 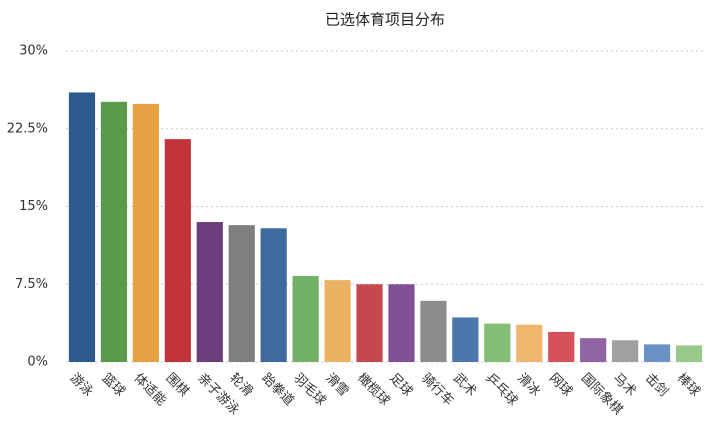 What do you see at coordinates (373, 389) in the screenshot?
I see `x-tick-label: 橄榄球` at bounding box center [373, 389].